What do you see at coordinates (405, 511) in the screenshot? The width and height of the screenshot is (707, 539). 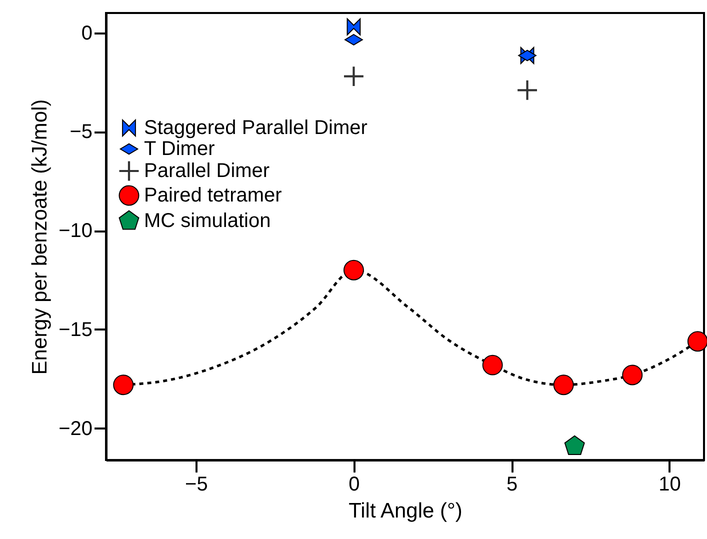 I see `x-axis-title: Tilt Angle (°)` at bounding box center [405, 511].